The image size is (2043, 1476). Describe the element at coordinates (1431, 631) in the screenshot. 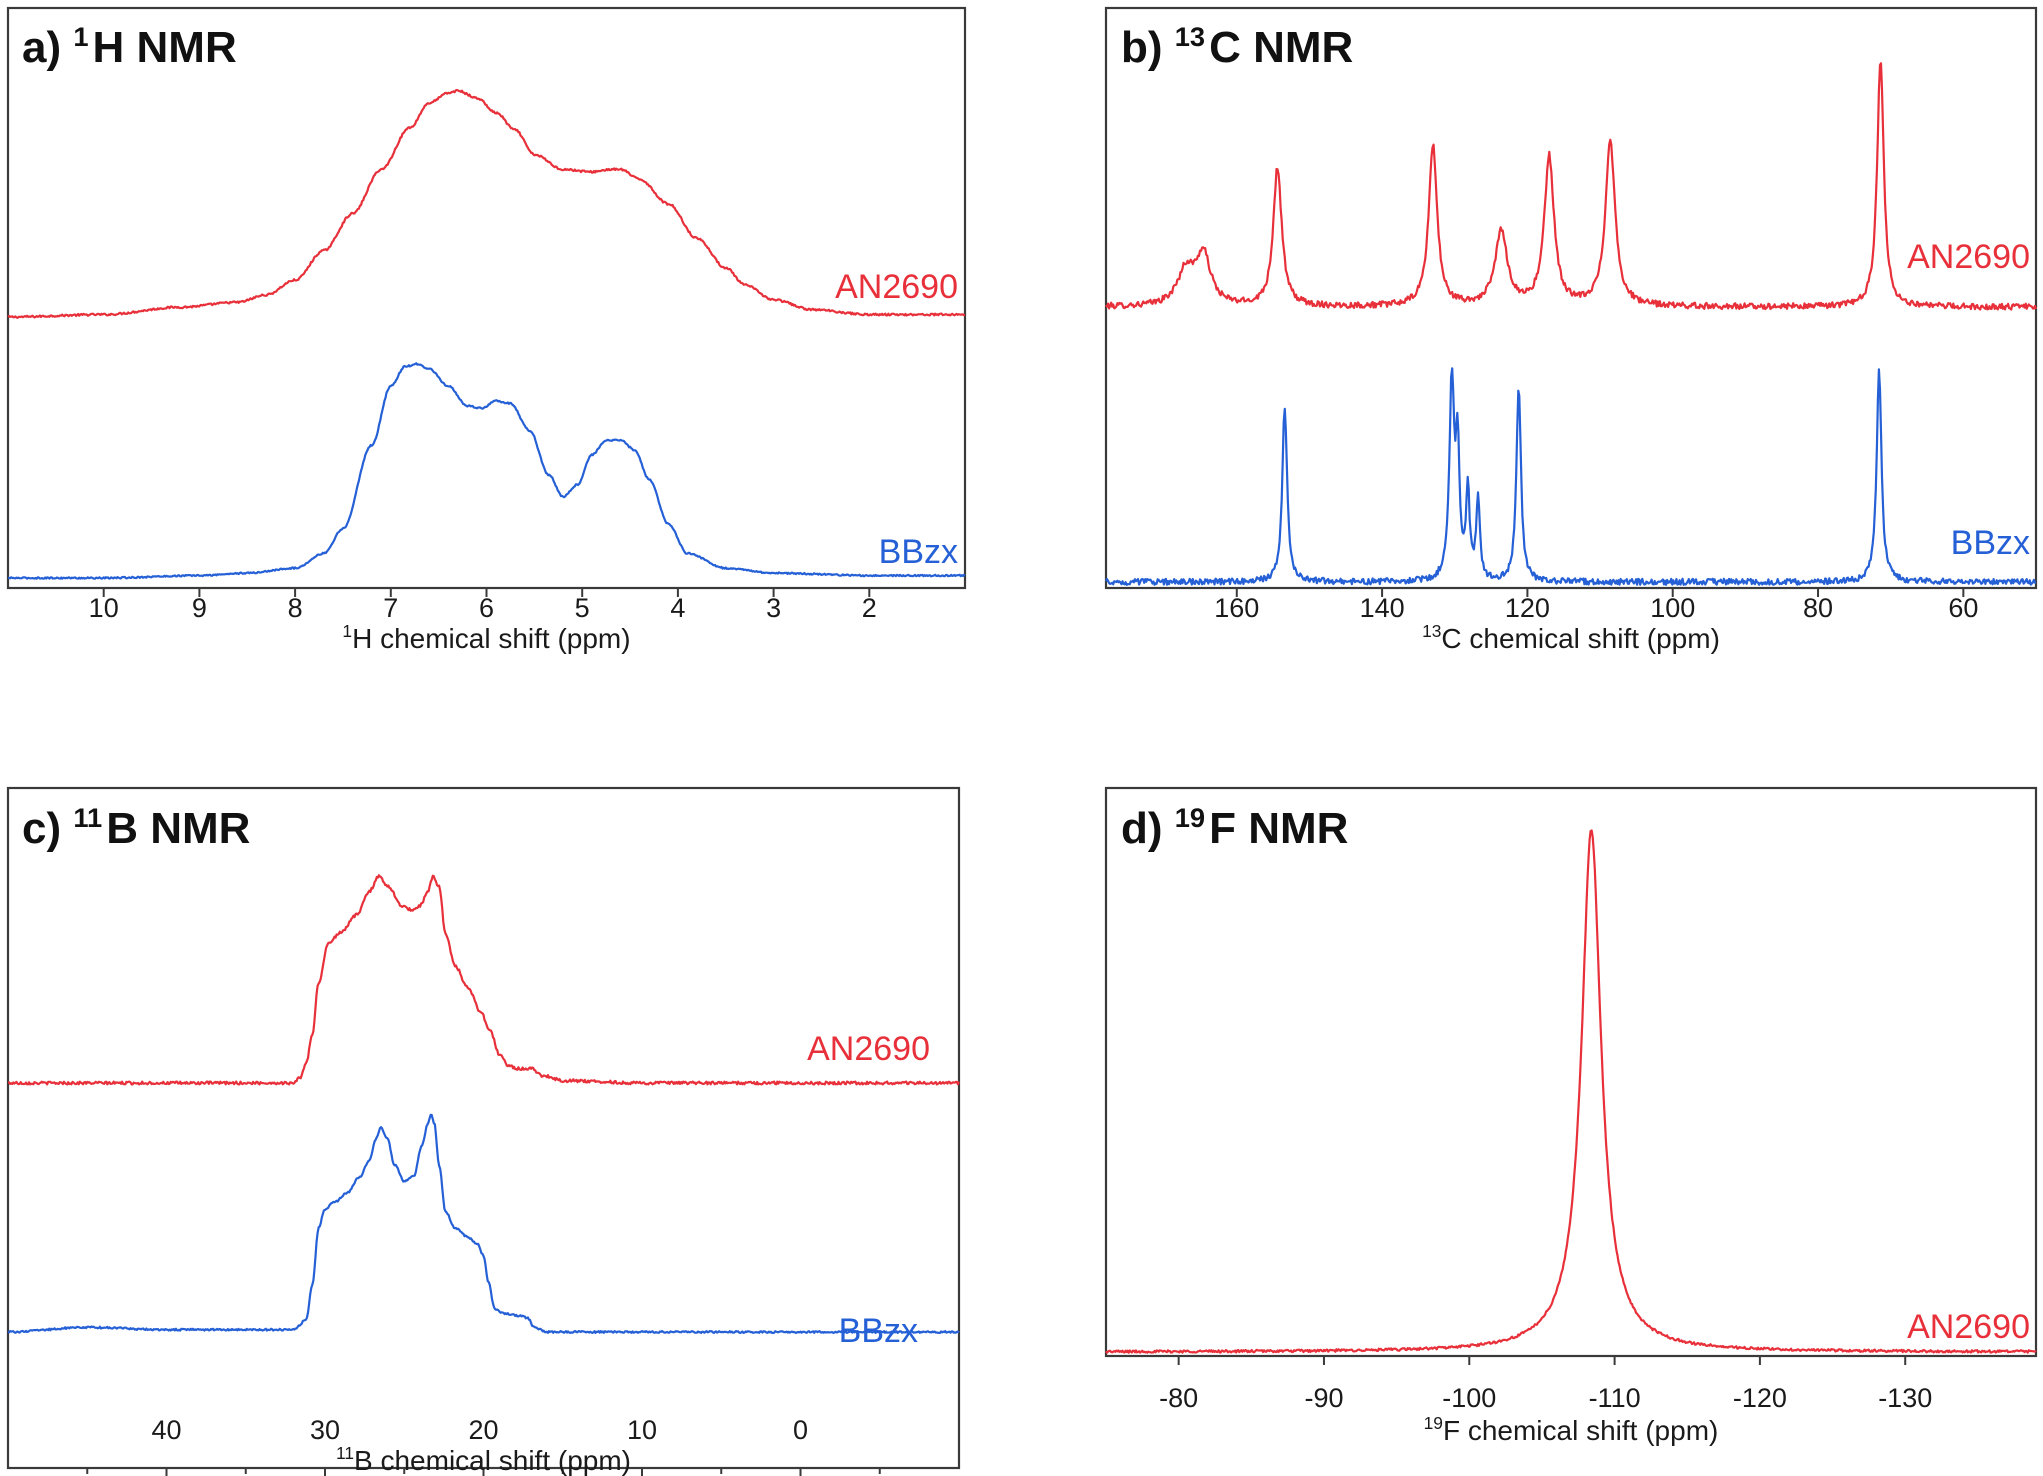

I see `x-axis-label-sup: 13` at that location.